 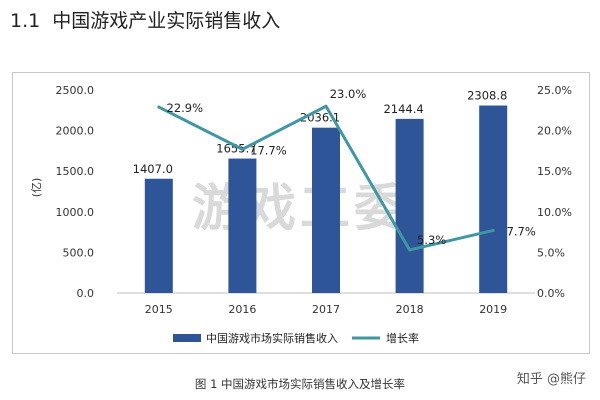 What do you see at coordinates (300, 208) in the screenshot?
I see `chart-watermark: 游戏工委` at bounding box center [300, 208].